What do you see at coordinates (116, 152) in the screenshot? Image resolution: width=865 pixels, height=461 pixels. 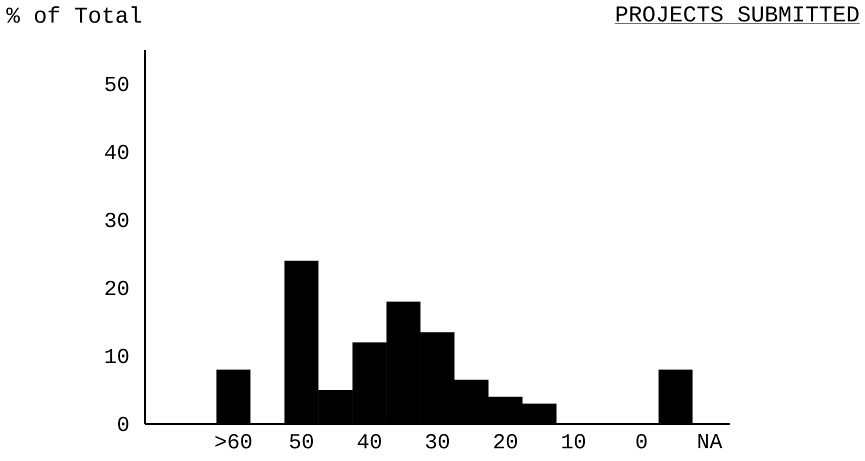 I see `y-tick-label: 40` at bounding box center [116, 152].